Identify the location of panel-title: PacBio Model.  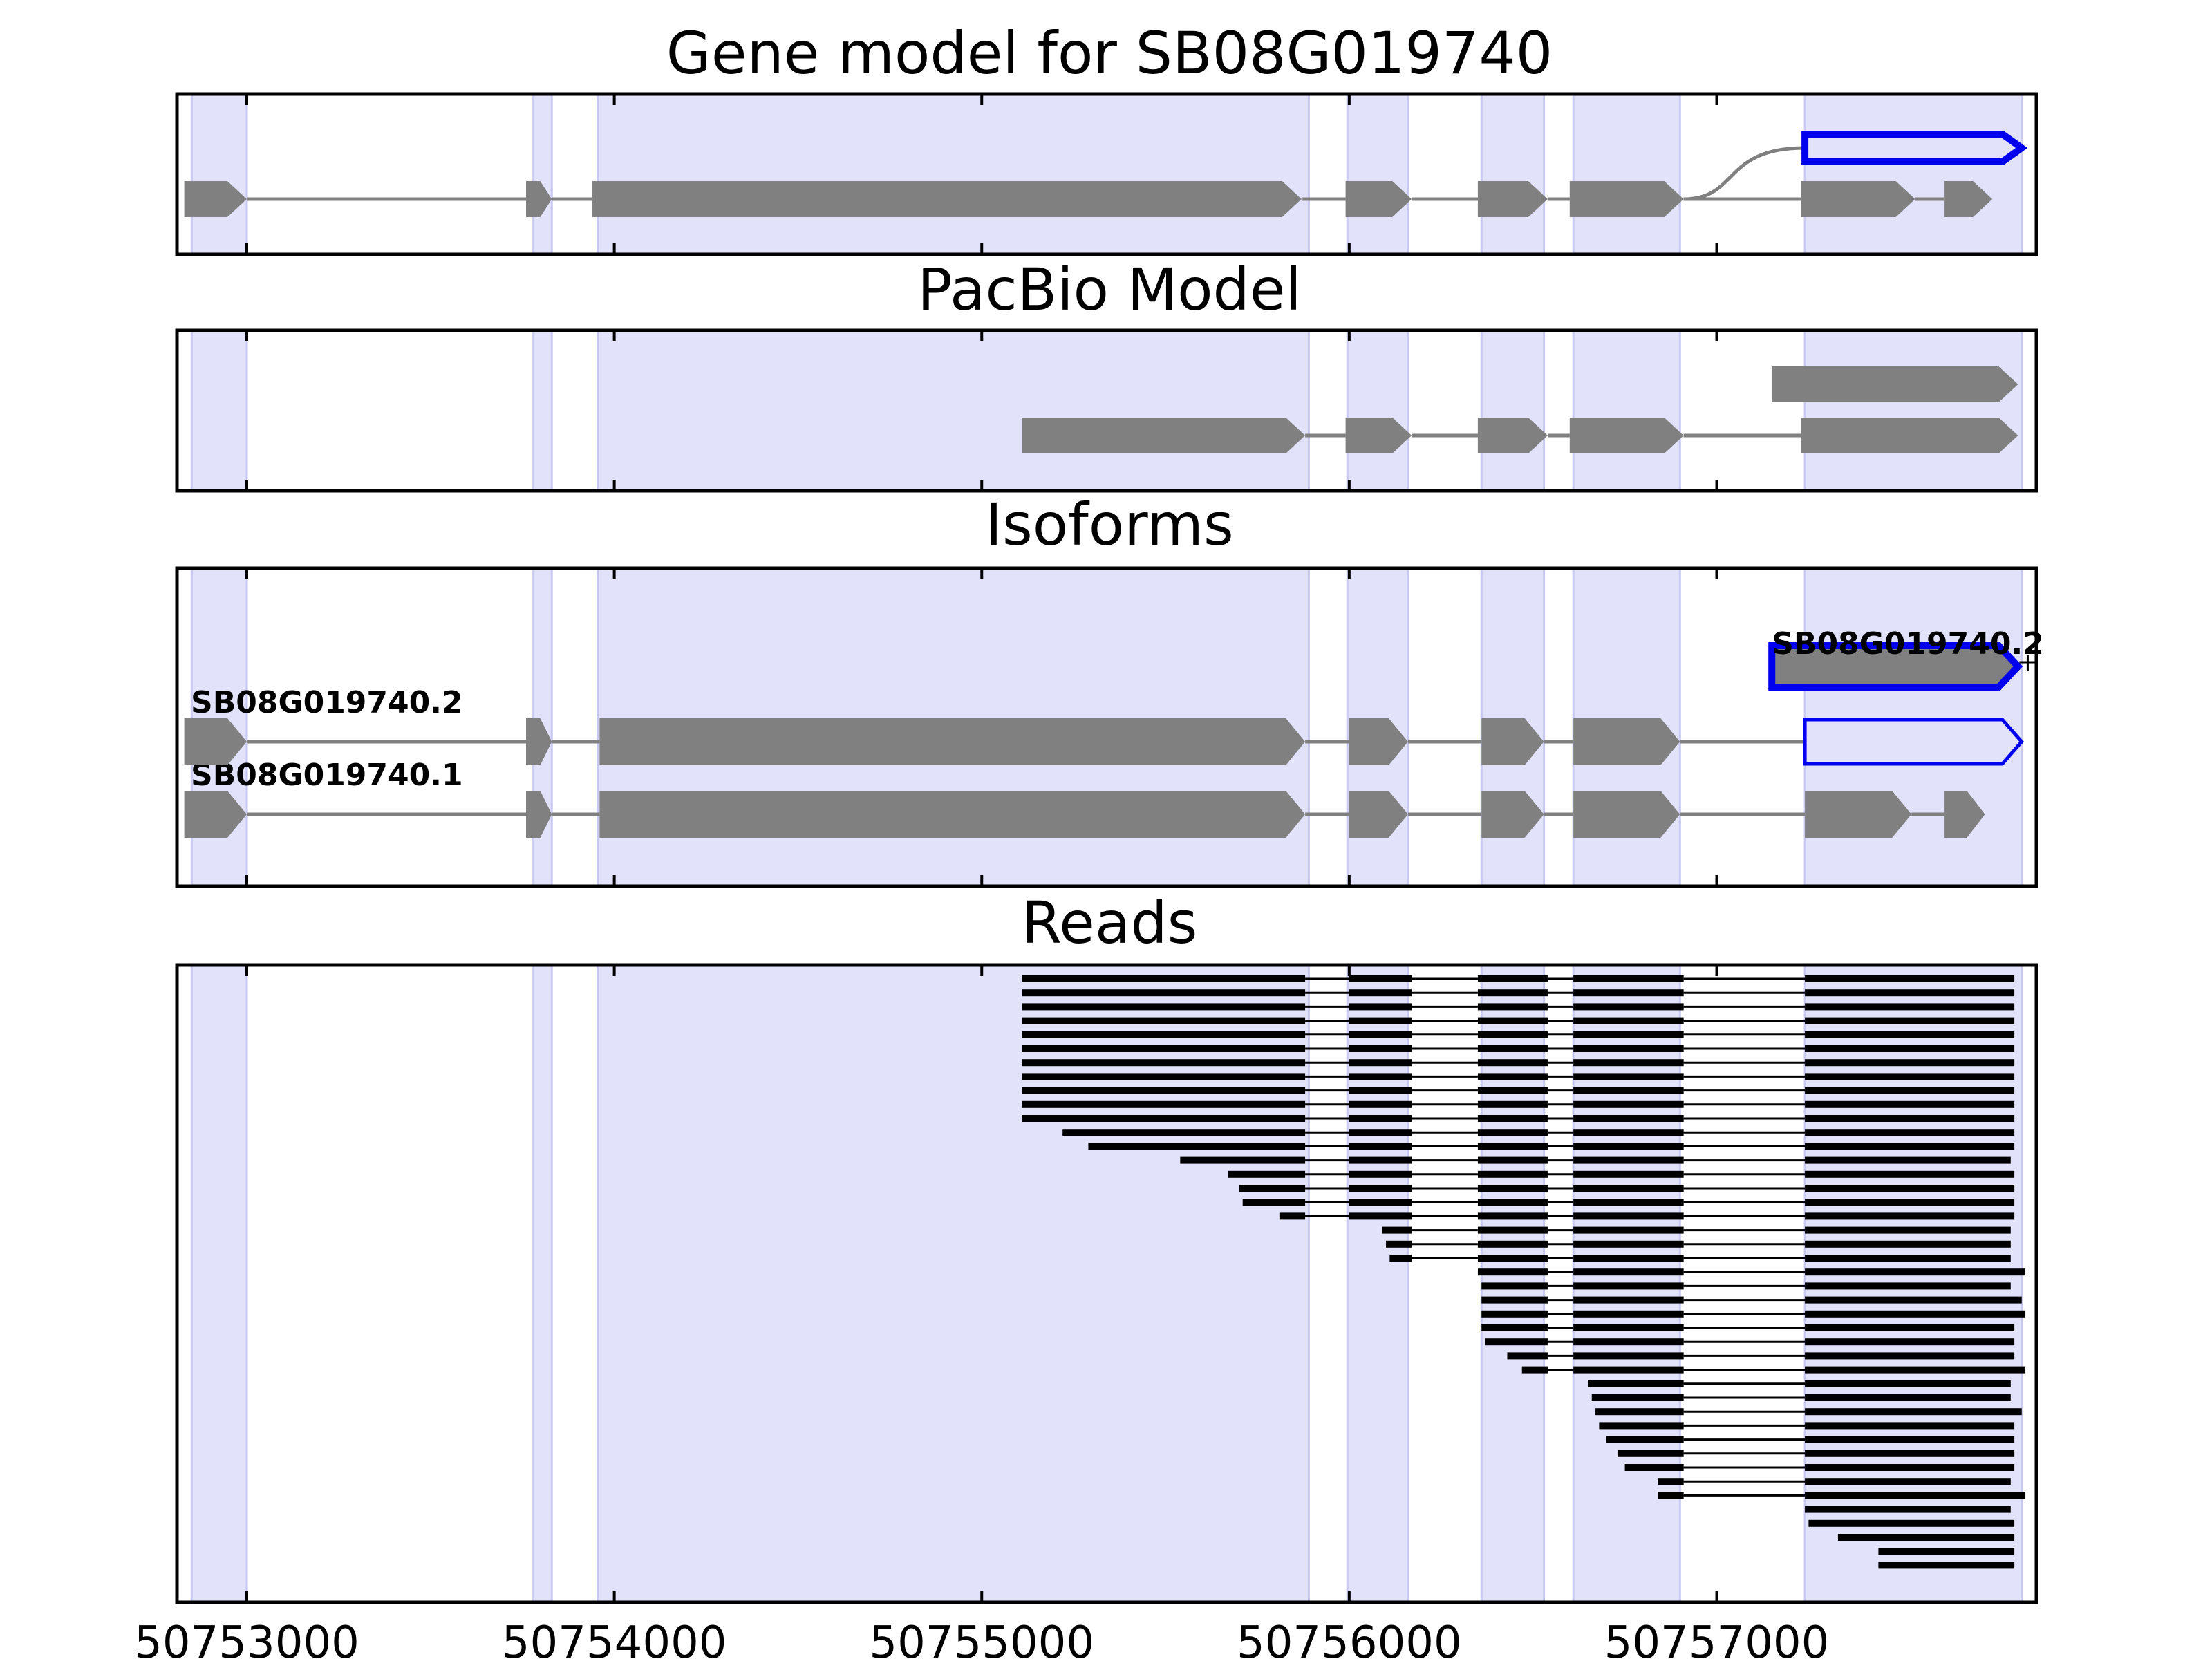
(1110, 290).